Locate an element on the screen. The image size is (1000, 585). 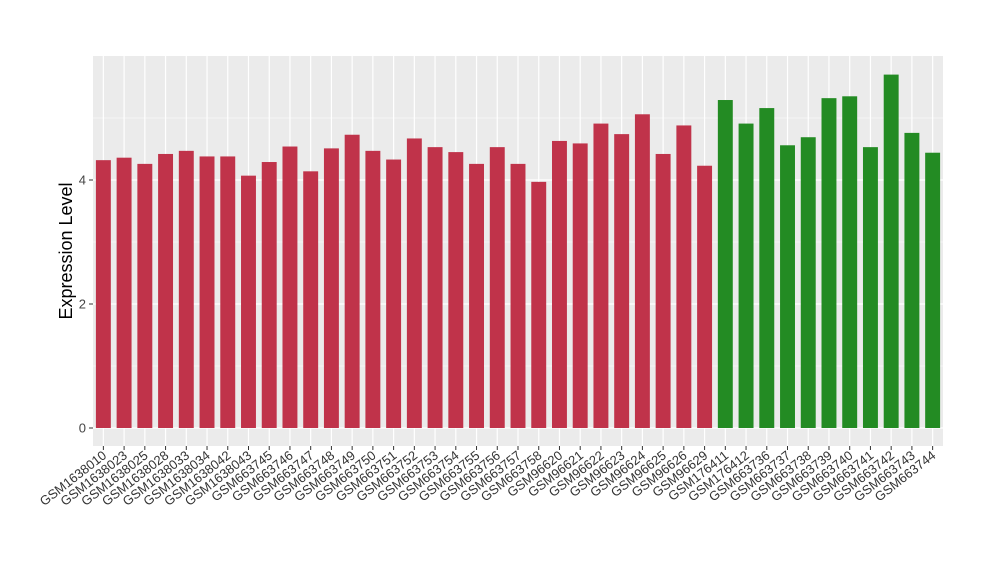
bar-GSM663749 is located at coordinates (352, 281).